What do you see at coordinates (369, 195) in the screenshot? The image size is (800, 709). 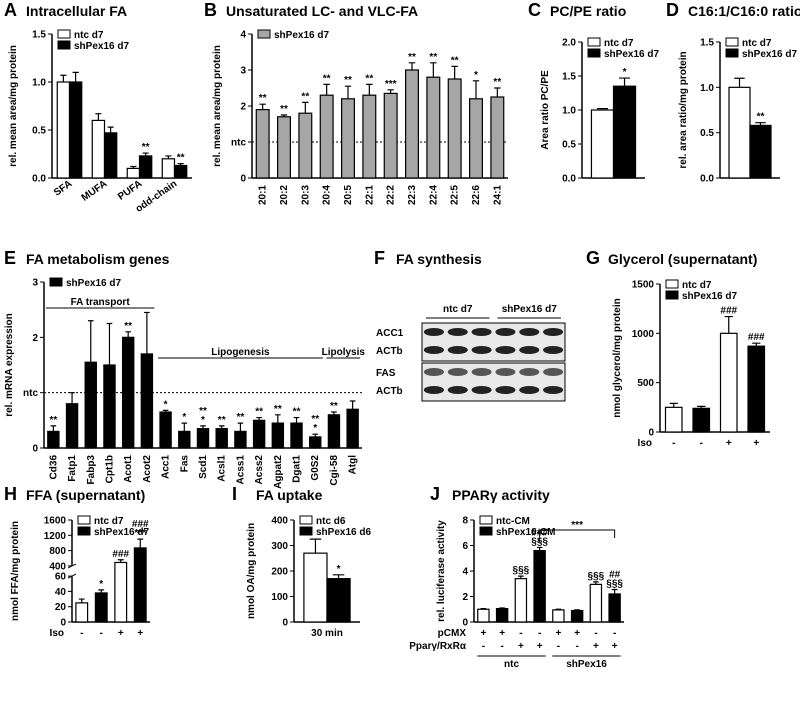 I see `x-tick-label: 22:1` at bounding box center [369, 195].